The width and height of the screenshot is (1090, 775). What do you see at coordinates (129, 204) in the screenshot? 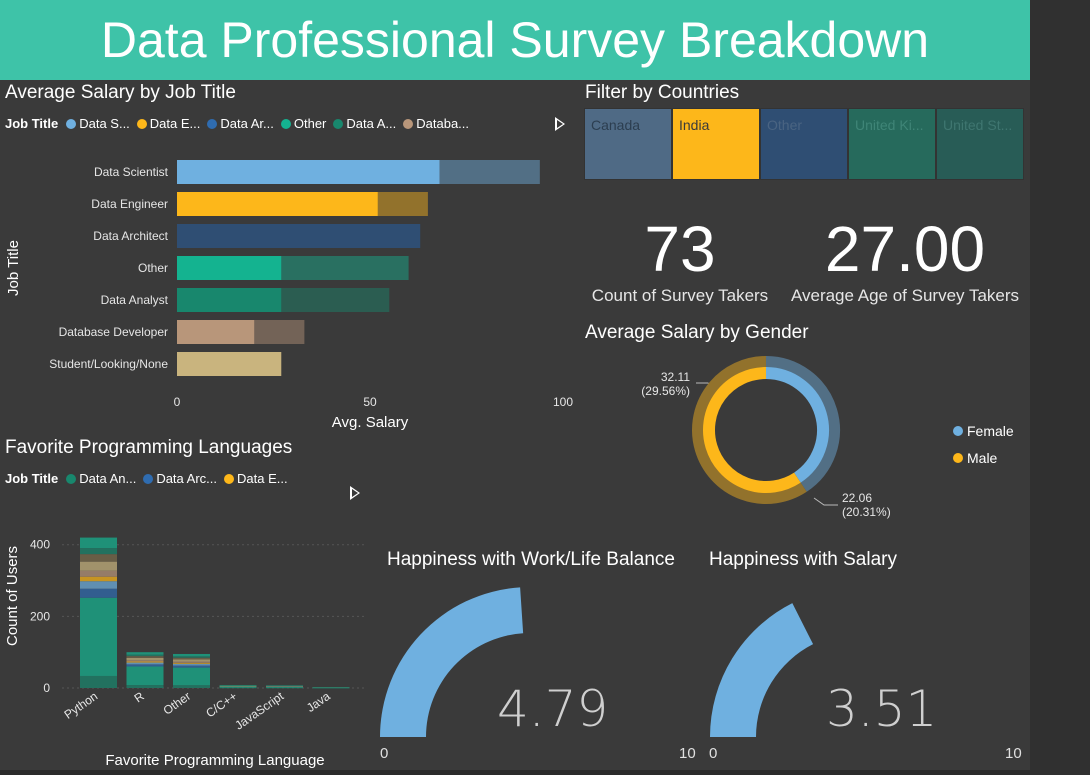
I see `y-tick-label: Data Engineer` at bounding box center [129, 204].